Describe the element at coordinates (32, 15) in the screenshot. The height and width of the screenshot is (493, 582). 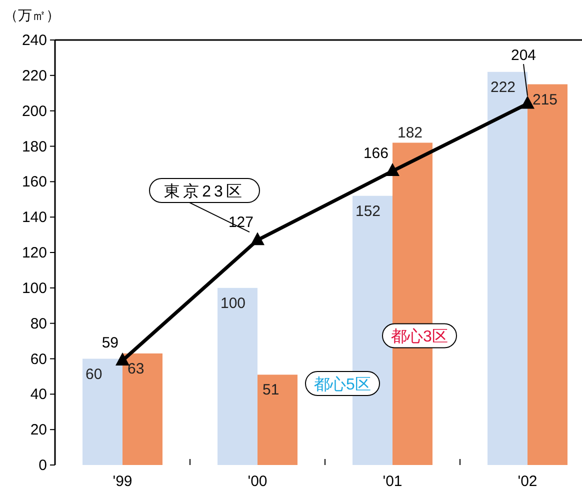
I see `y-axis-title: （万㎡）` at that location.